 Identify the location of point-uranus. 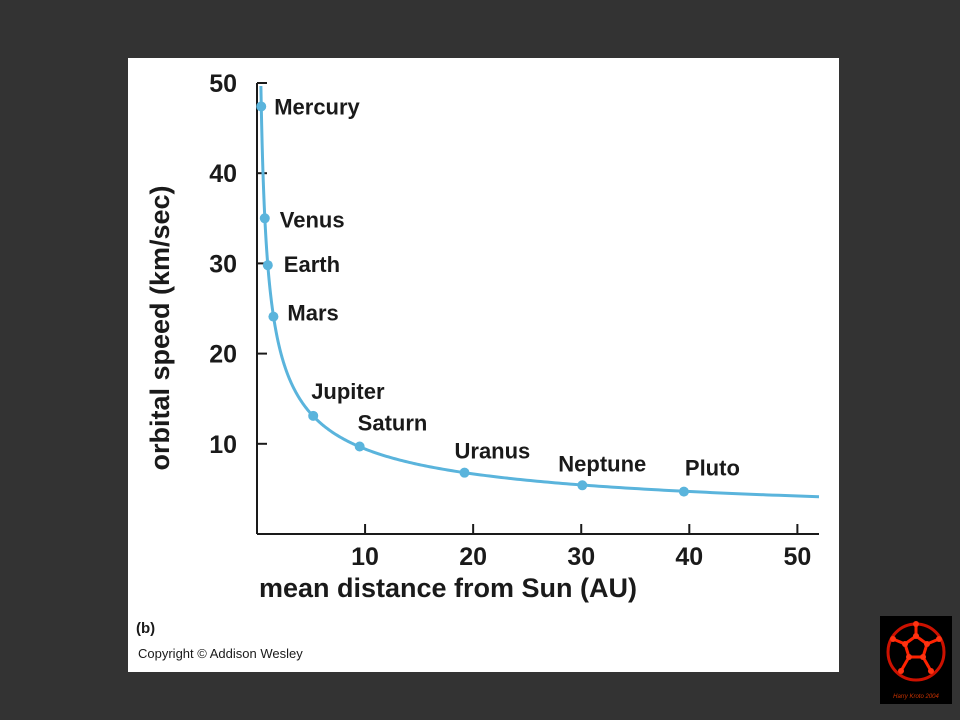
(464, 472).